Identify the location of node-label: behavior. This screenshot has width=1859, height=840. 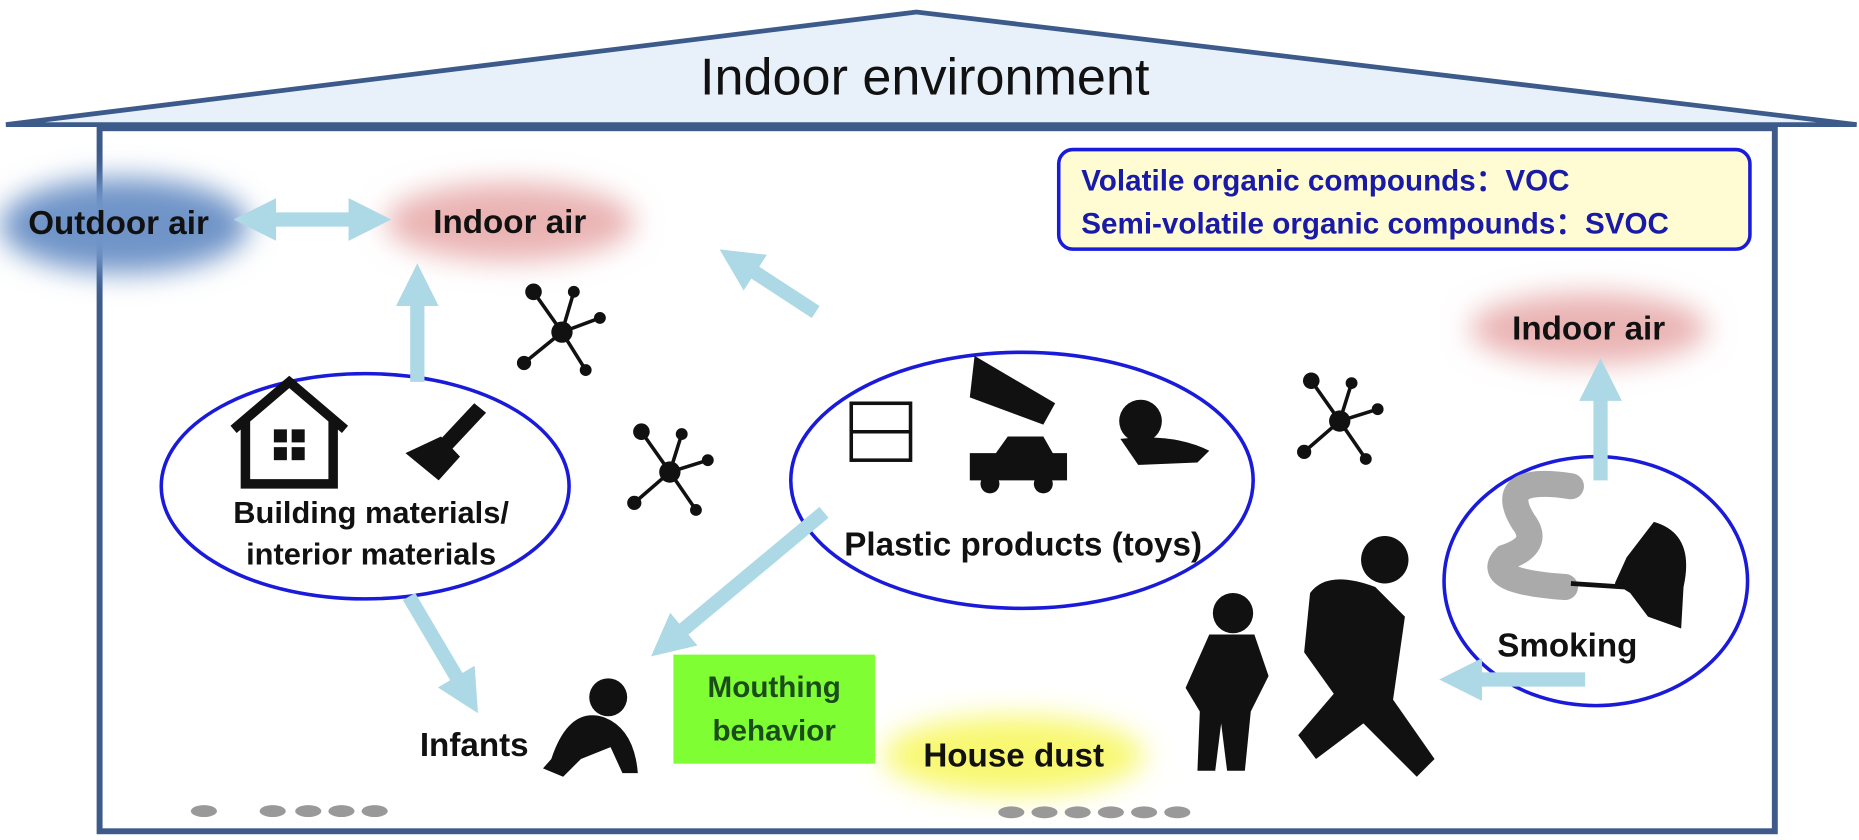
(774, 731).